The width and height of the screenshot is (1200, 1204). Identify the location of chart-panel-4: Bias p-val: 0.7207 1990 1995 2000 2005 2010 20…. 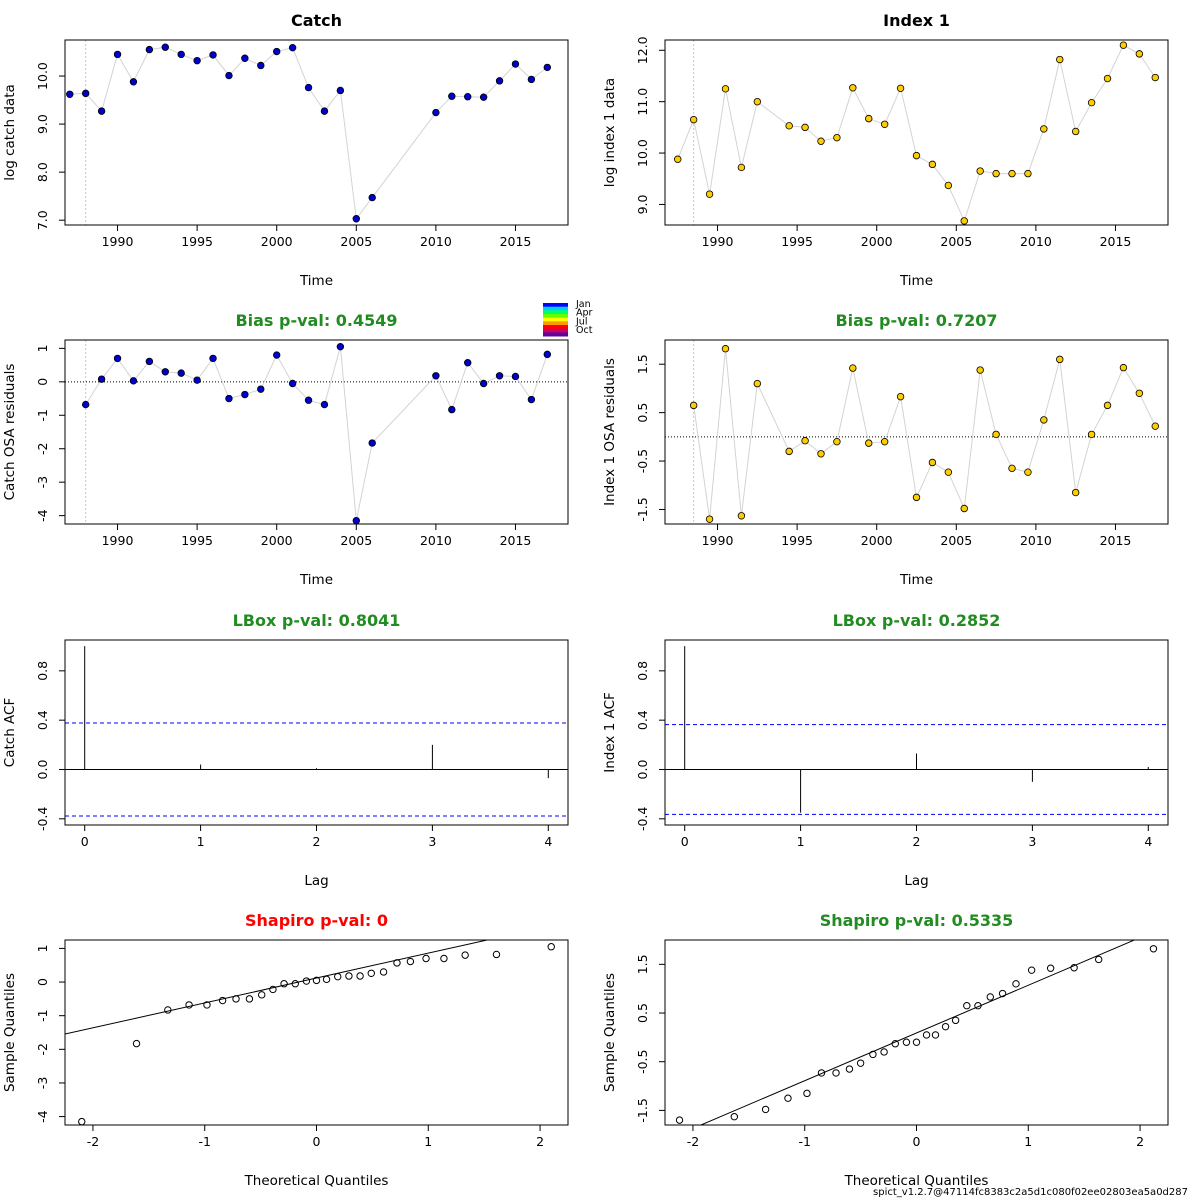
(885, 449).